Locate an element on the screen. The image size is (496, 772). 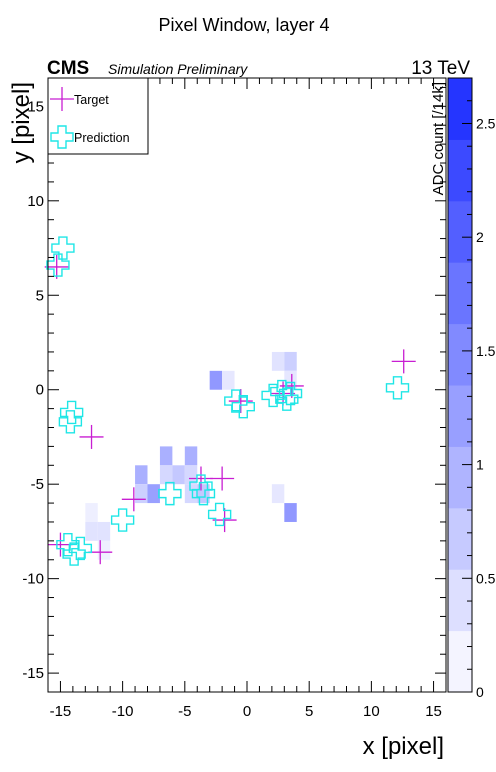
x-tick-label: 0 is located at coordinates (247, 711).